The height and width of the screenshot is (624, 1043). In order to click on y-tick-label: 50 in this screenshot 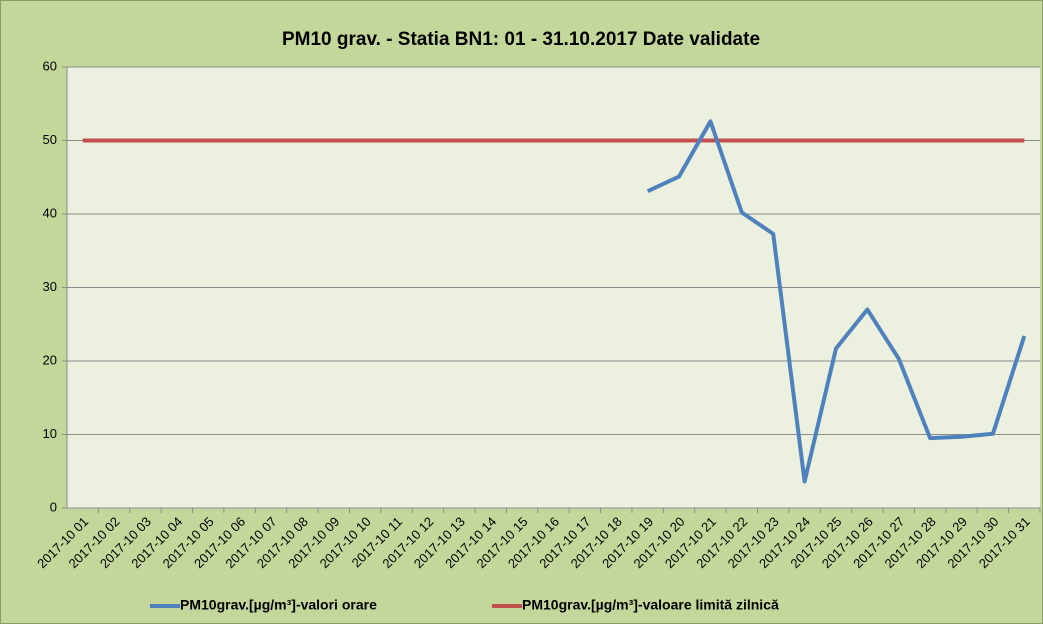, I will do `click(50, 139)`.